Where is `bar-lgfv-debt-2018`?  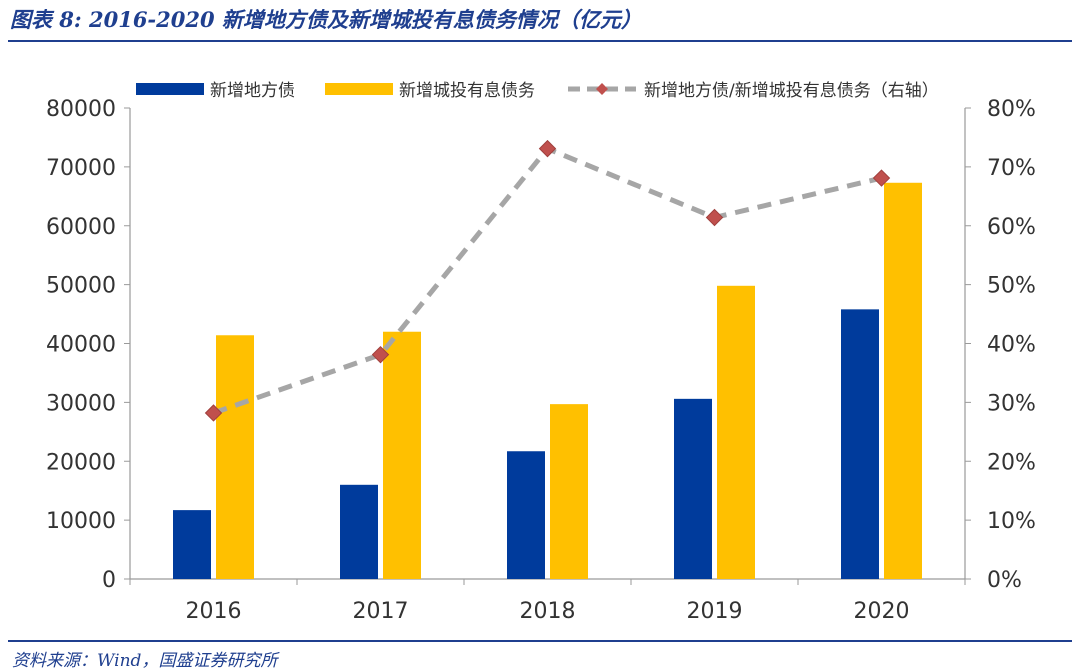
bar-lgfv-debt-2018 is located at coordinates (569, 491).